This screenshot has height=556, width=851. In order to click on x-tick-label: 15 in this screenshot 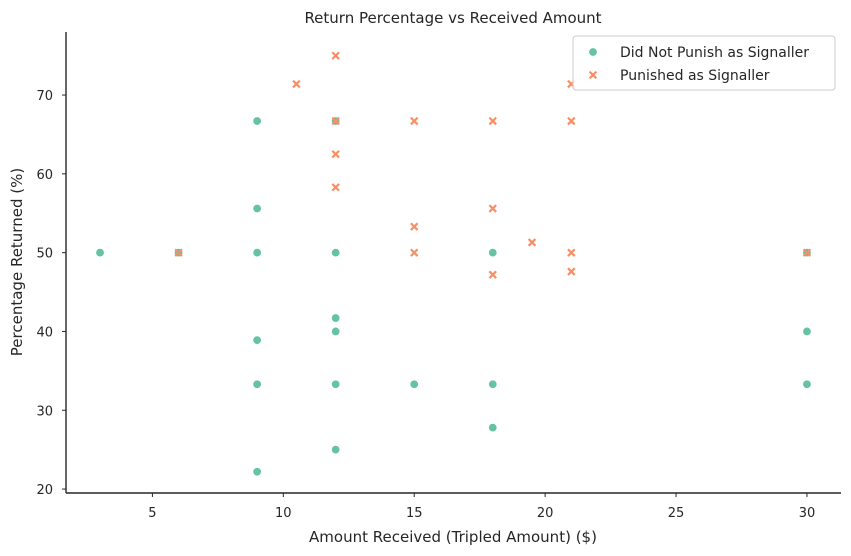, I will do `click(414, 513)`.